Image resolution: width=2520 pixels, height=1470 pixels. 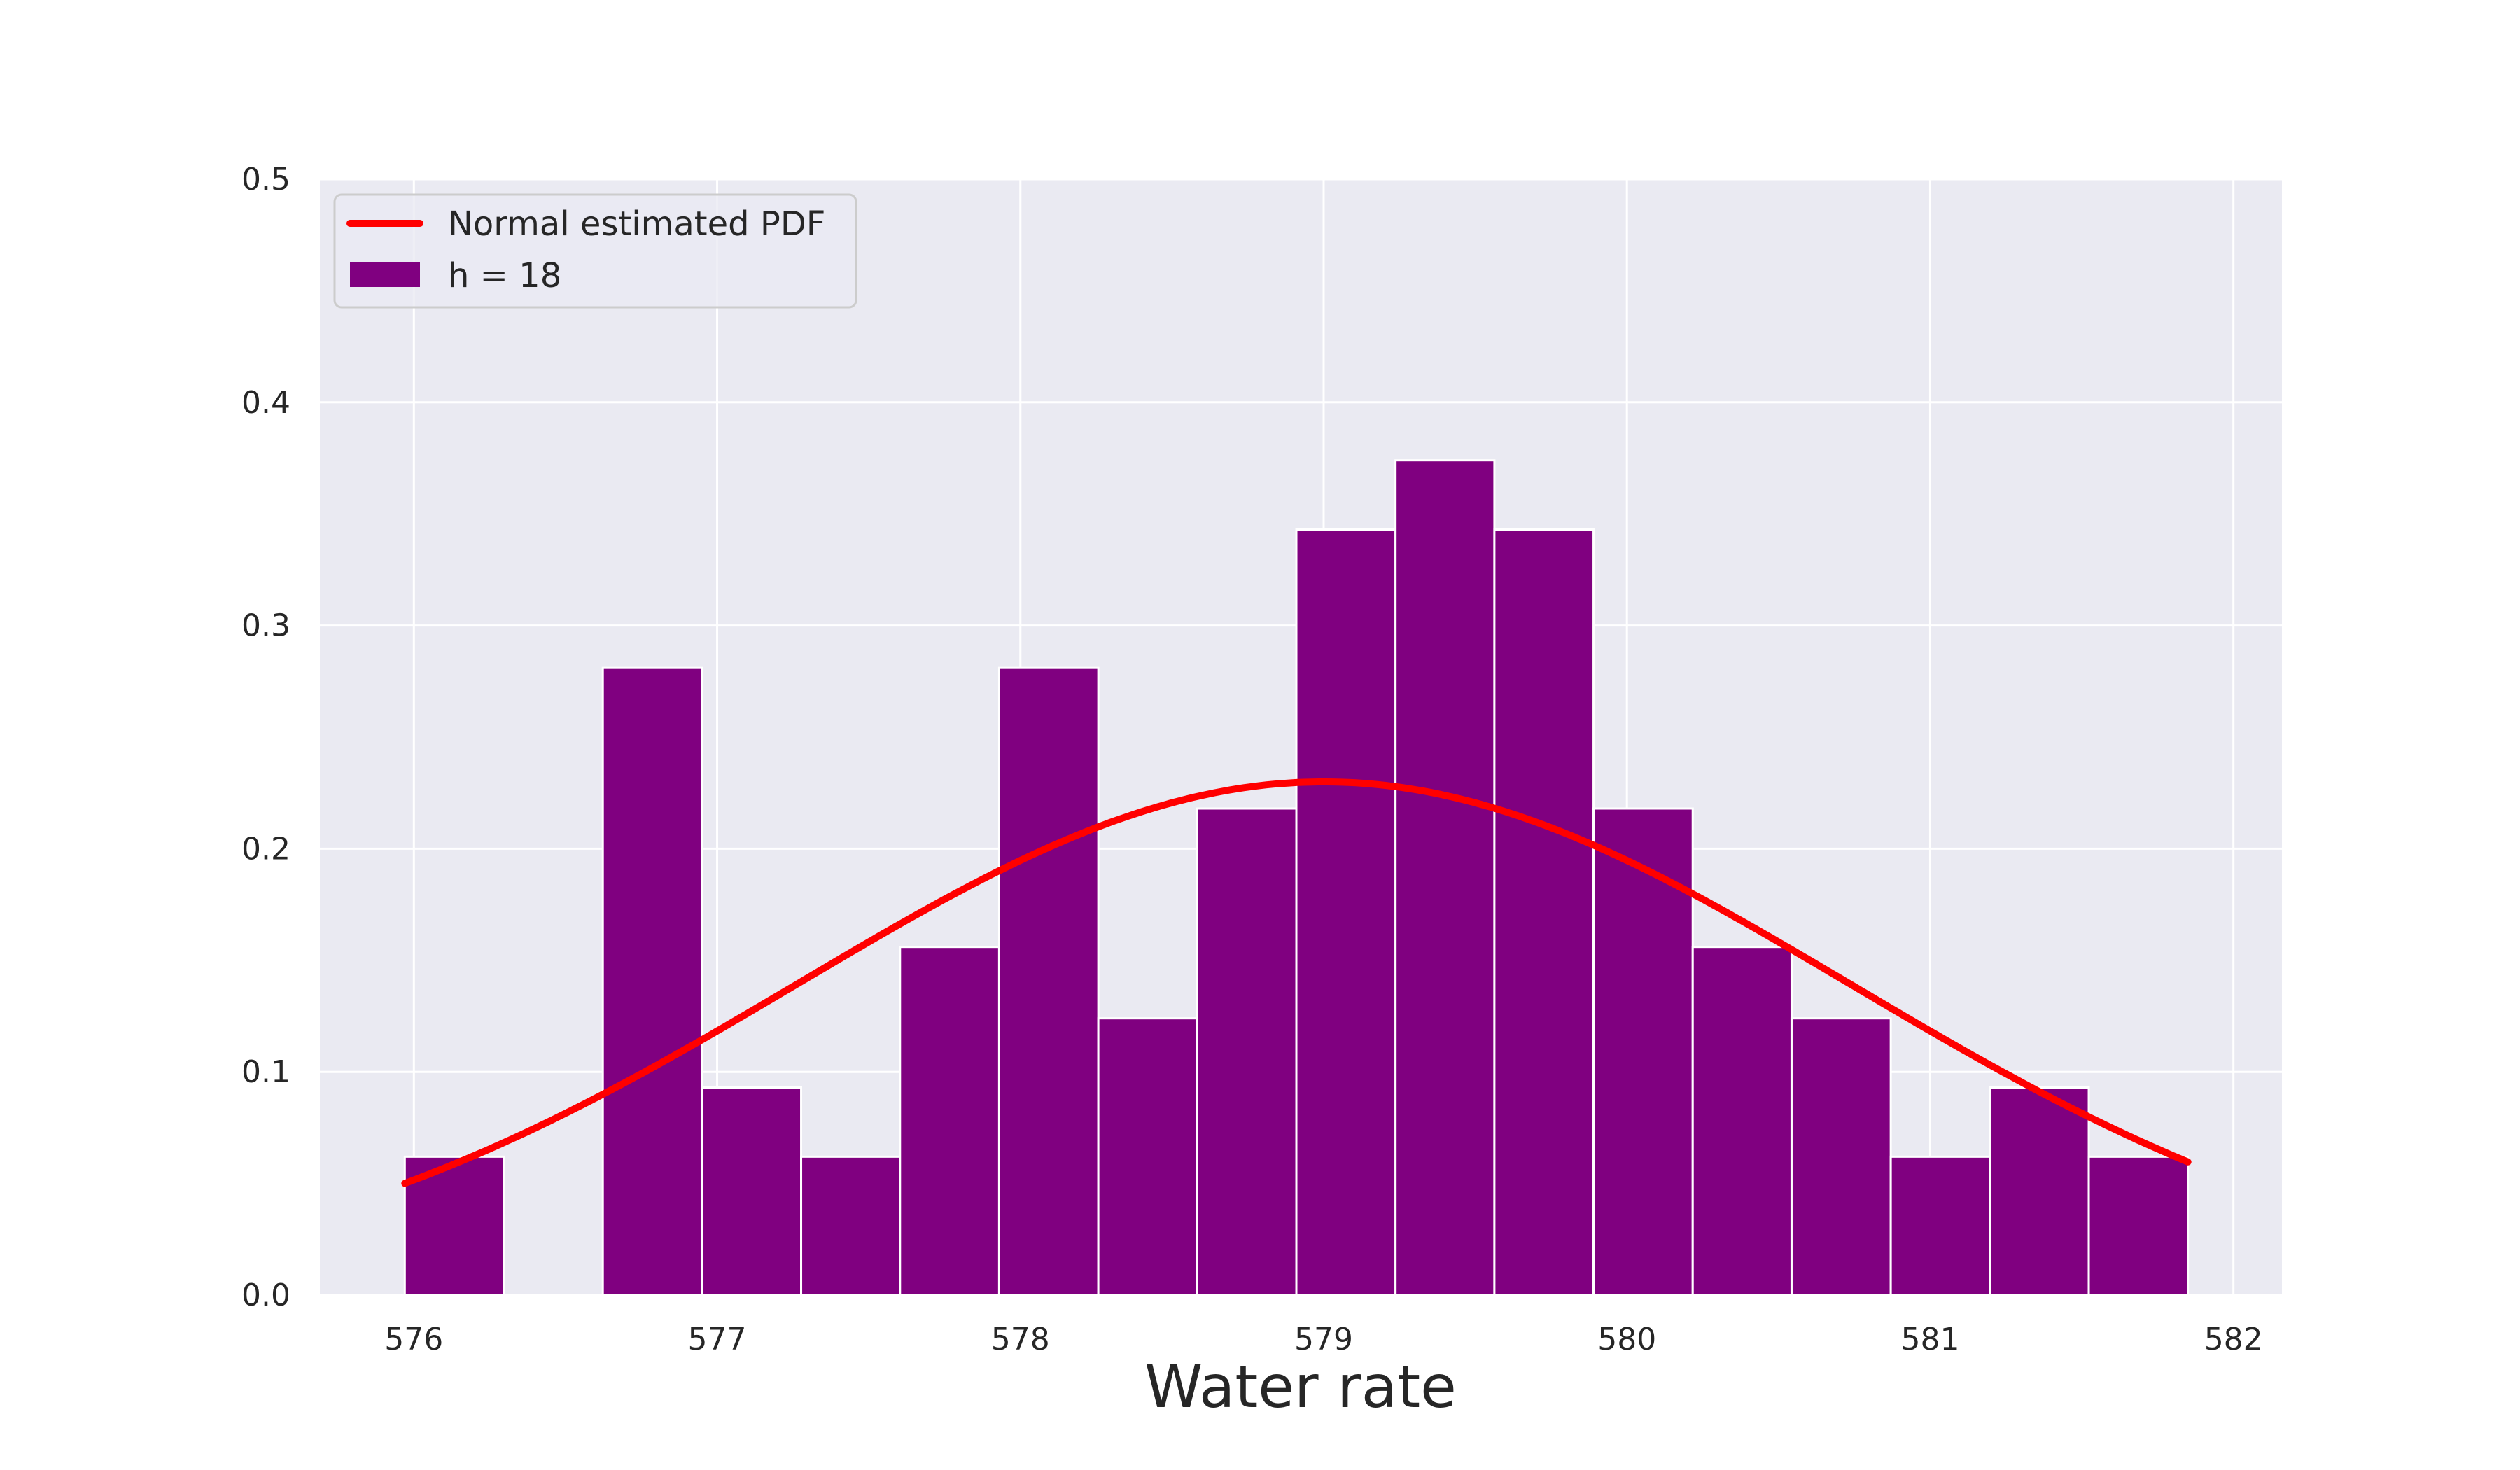 I want to click on y-tick-label: 0.2, so click(x=265, y=849).